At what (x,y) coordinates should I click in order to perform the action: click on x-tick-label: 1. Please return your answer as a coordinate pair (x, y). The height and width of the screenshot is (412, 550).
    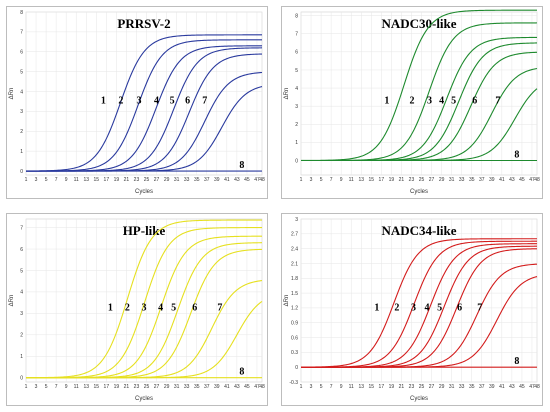
    Looking at the image, I should click on (301, 387).